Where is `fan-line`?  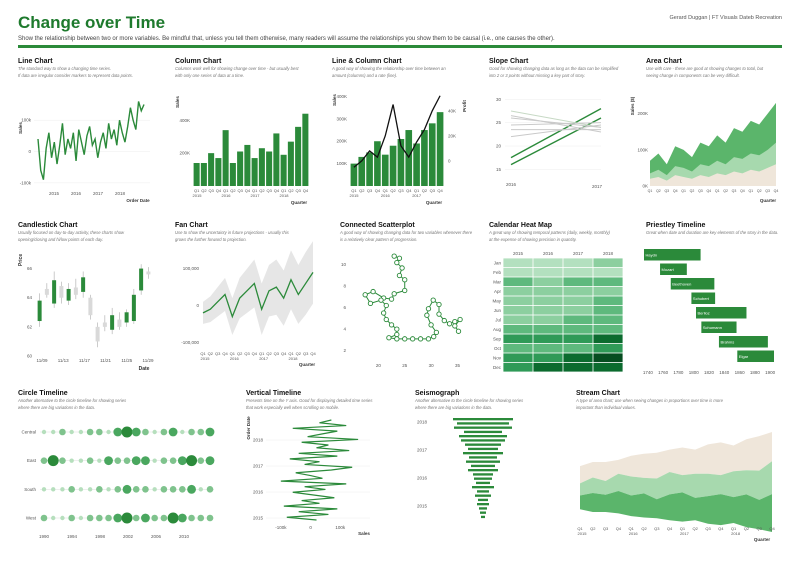 fan-line is located at coordinates (258, 295).